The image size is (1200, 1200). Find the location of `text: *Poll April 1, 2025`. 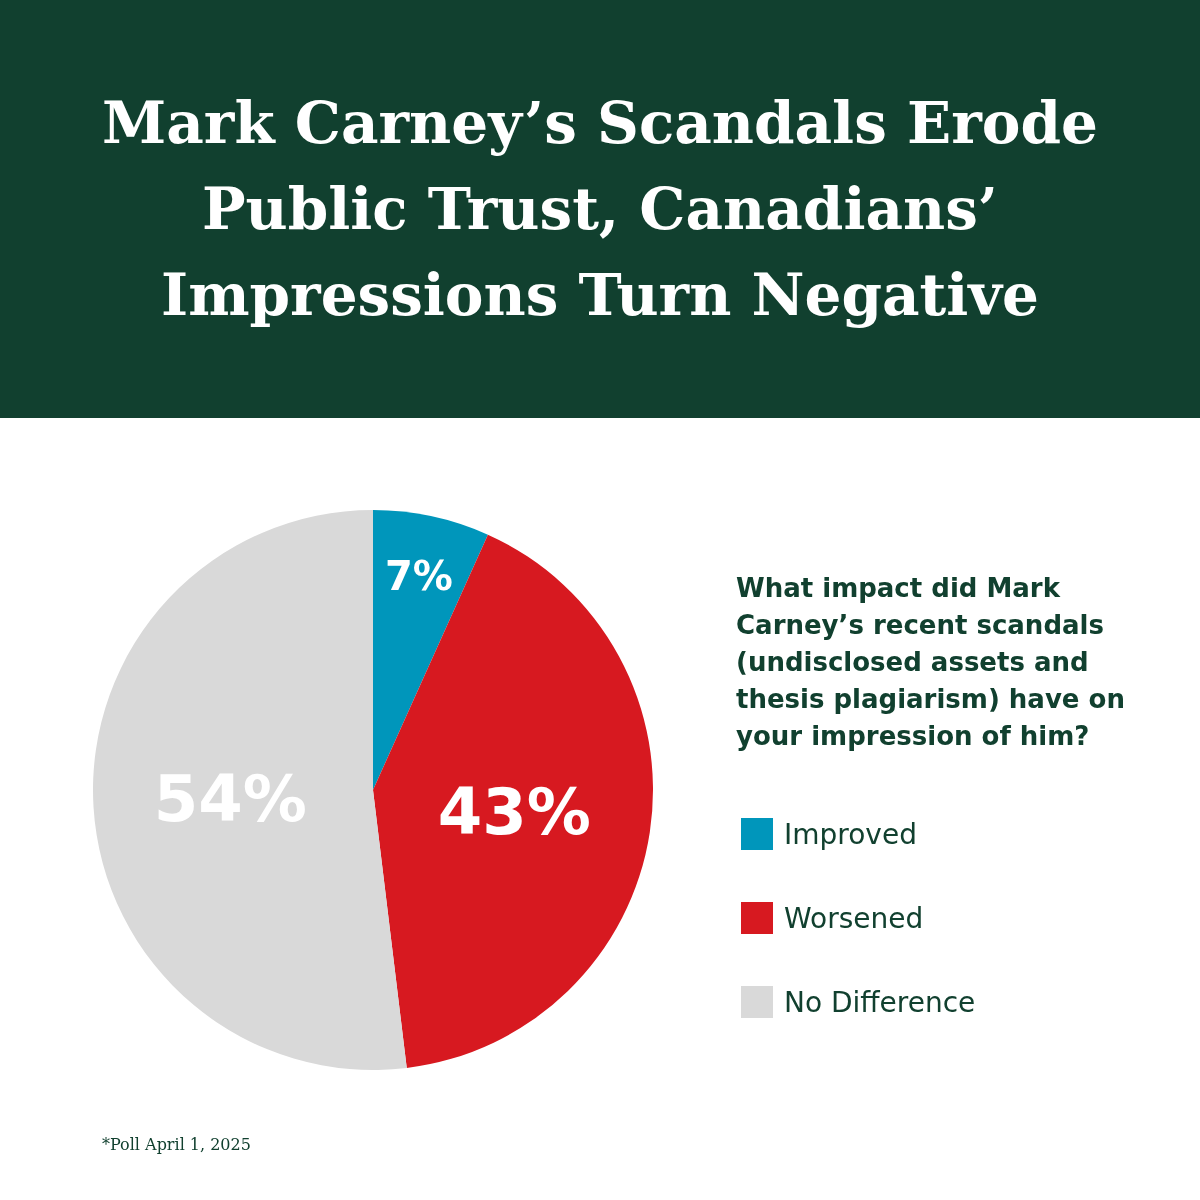

text: *Poll April 1, 2025 is located at coordinates (176, 1144).